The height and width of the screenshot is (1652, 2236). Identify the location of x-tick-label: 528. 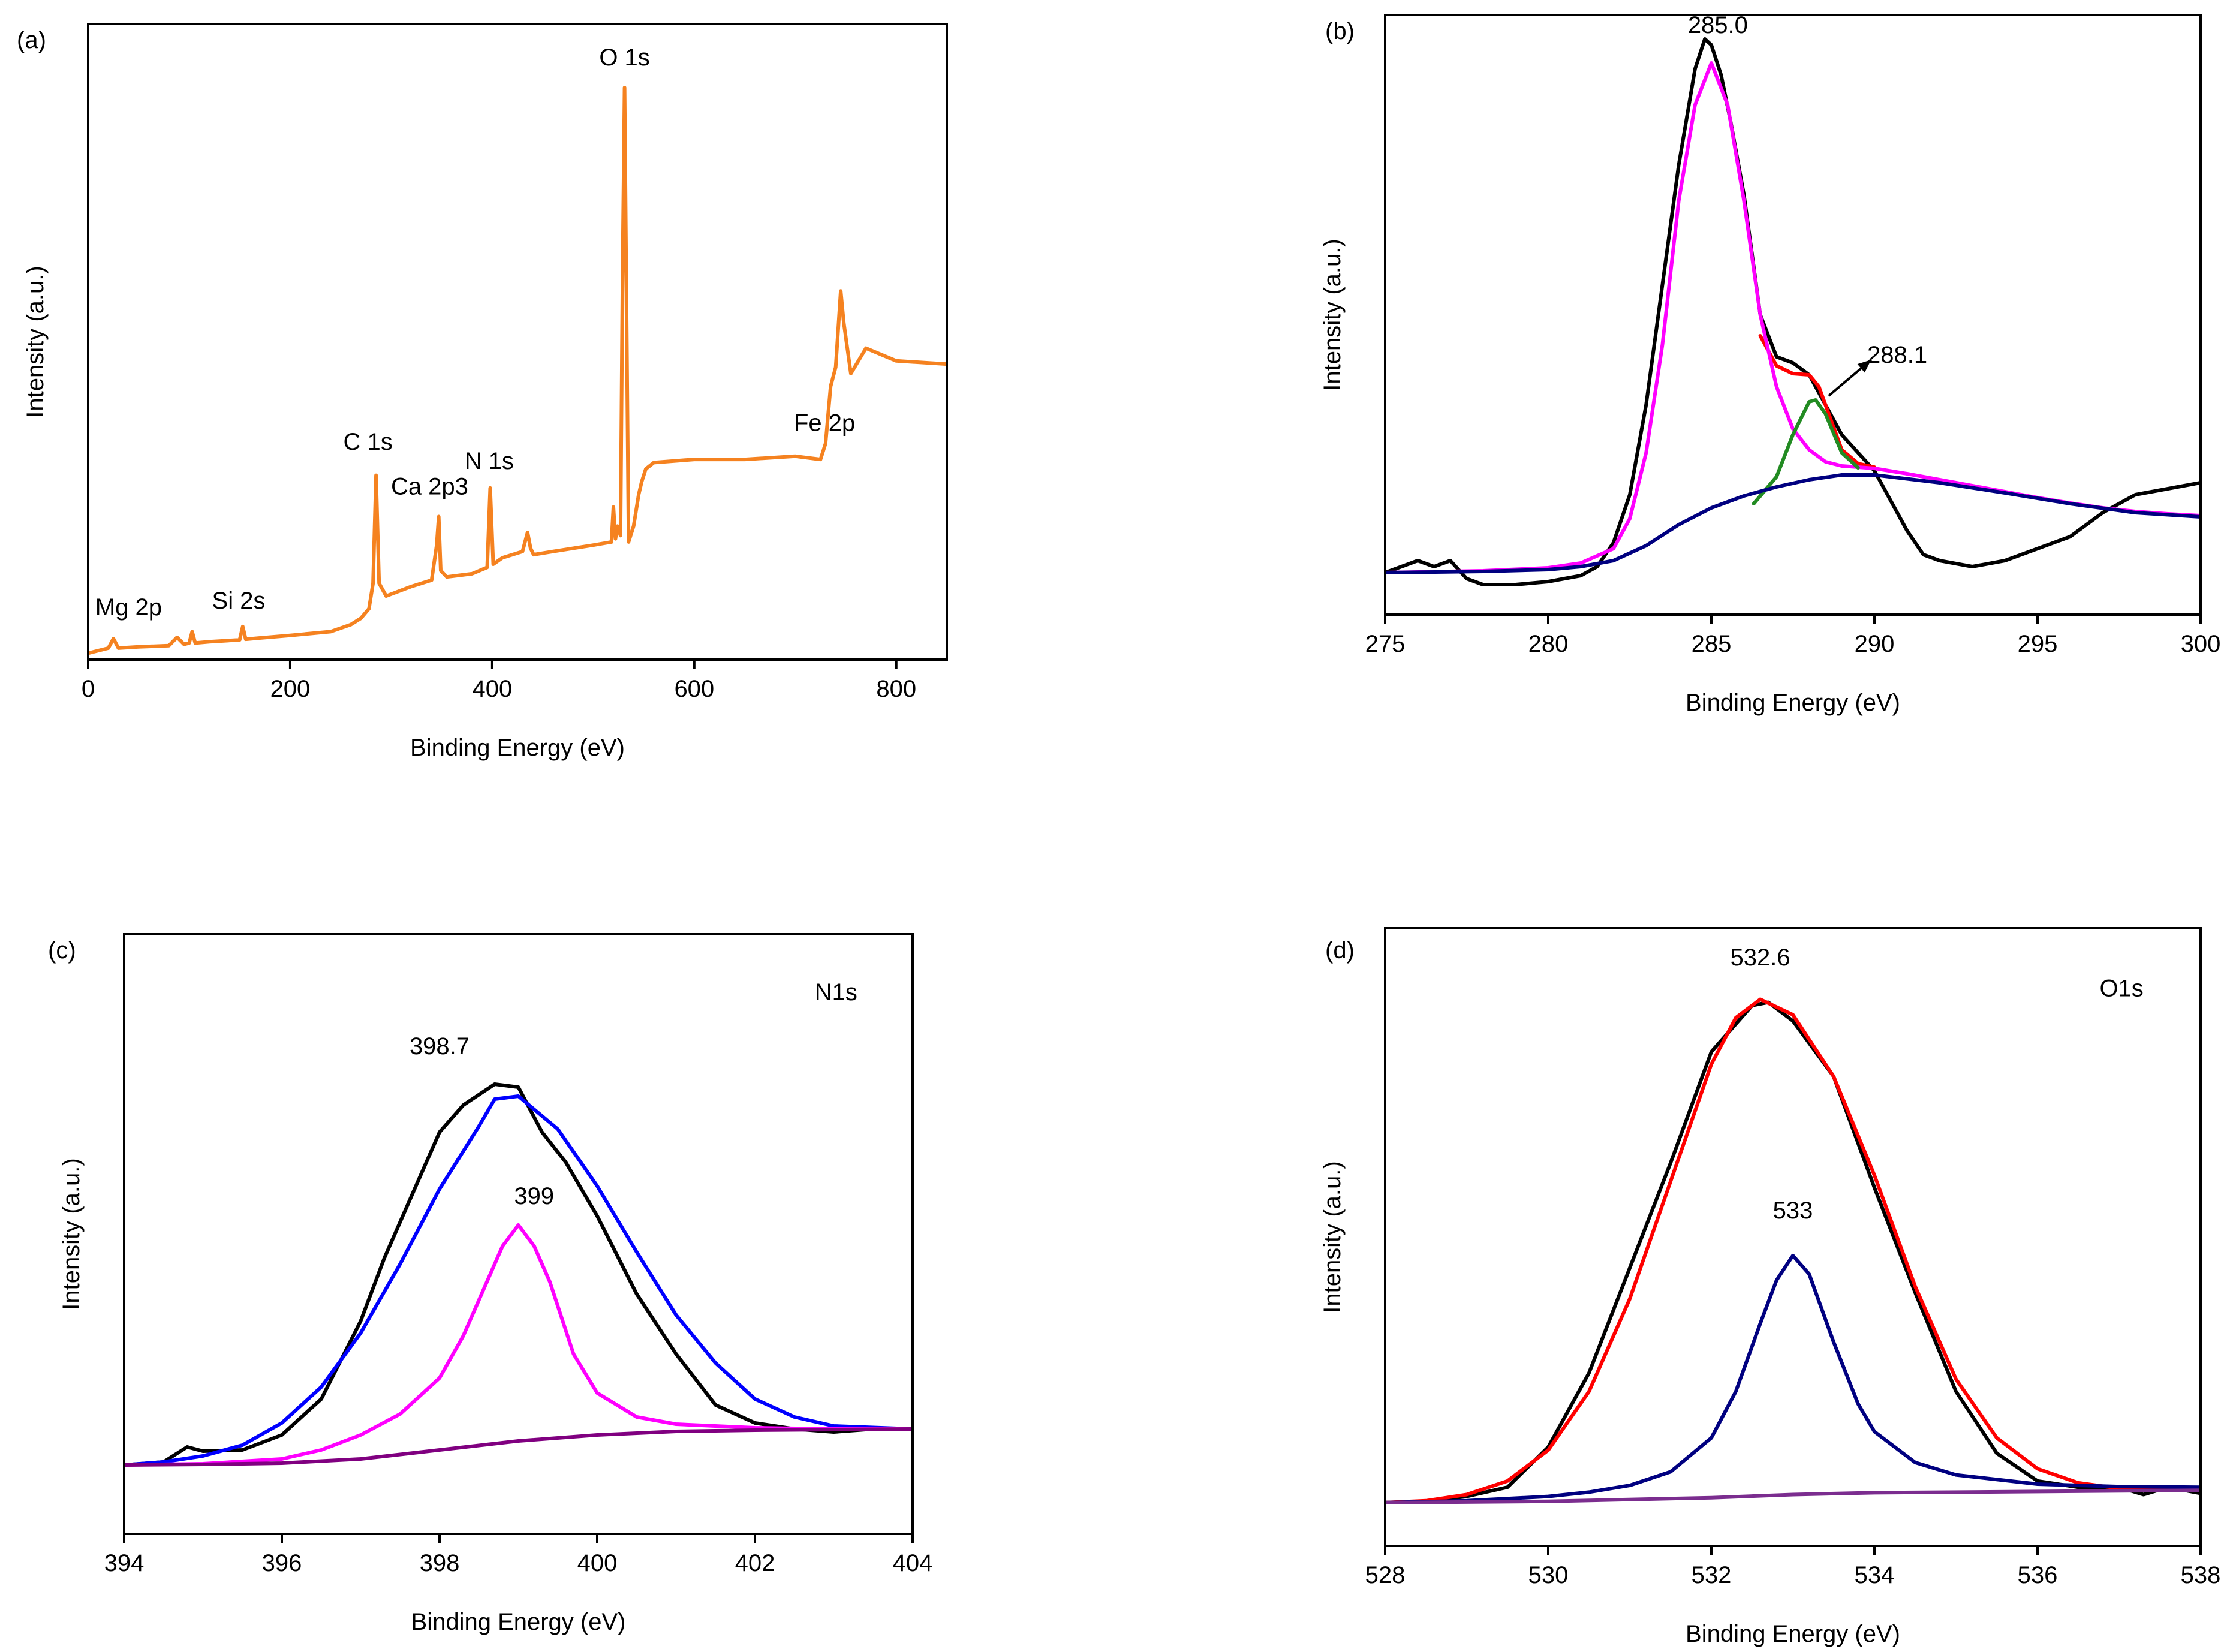
(1385, 1575).